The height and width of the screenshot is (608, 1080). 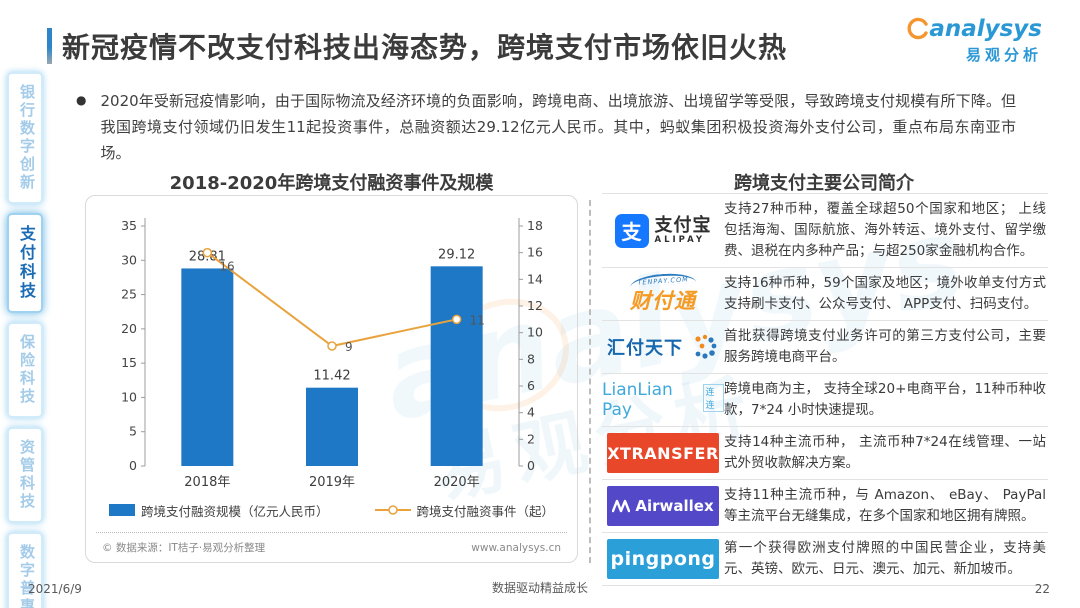 I want to click on svg-text: 11, so click(x=476, y=320).